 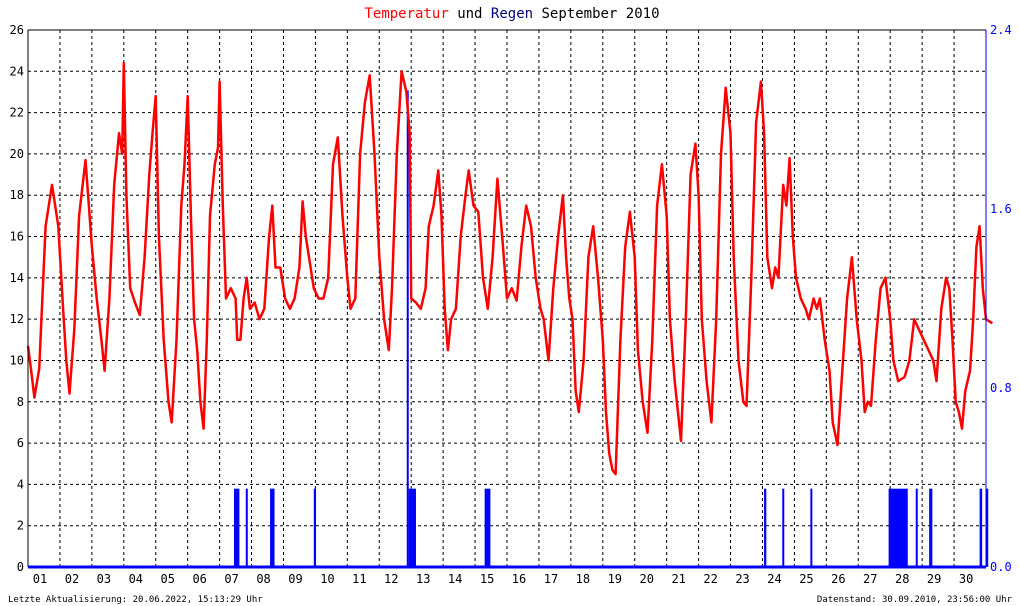 I want to click on x-tick-label: 27, so click(x=870, y=579).